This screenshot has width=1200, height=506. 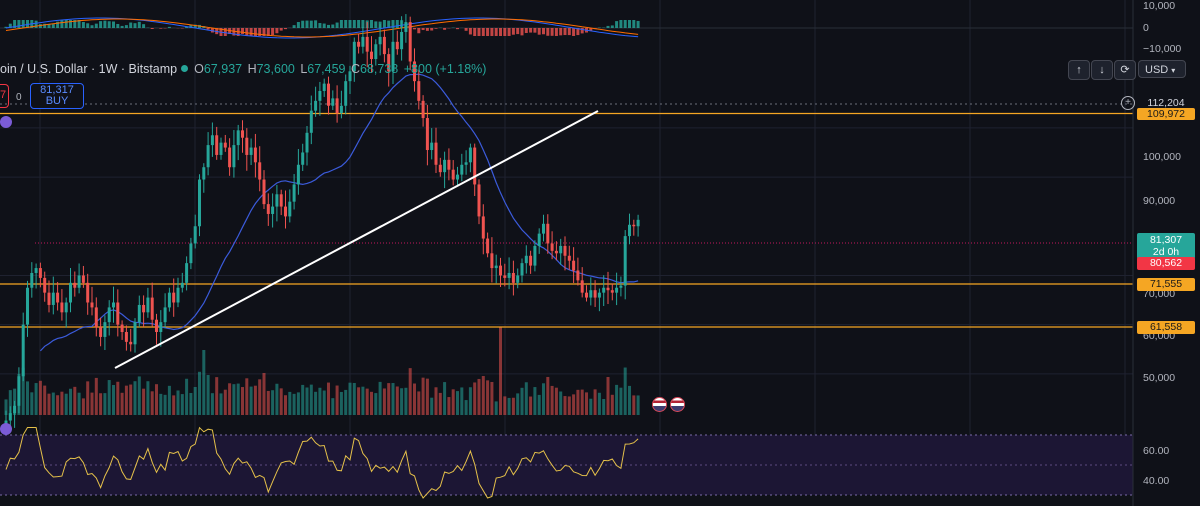 What do you see at coordinates (185, 68) in the screenshot?
I see `market-status-icon` at bounding box center [185, 68].